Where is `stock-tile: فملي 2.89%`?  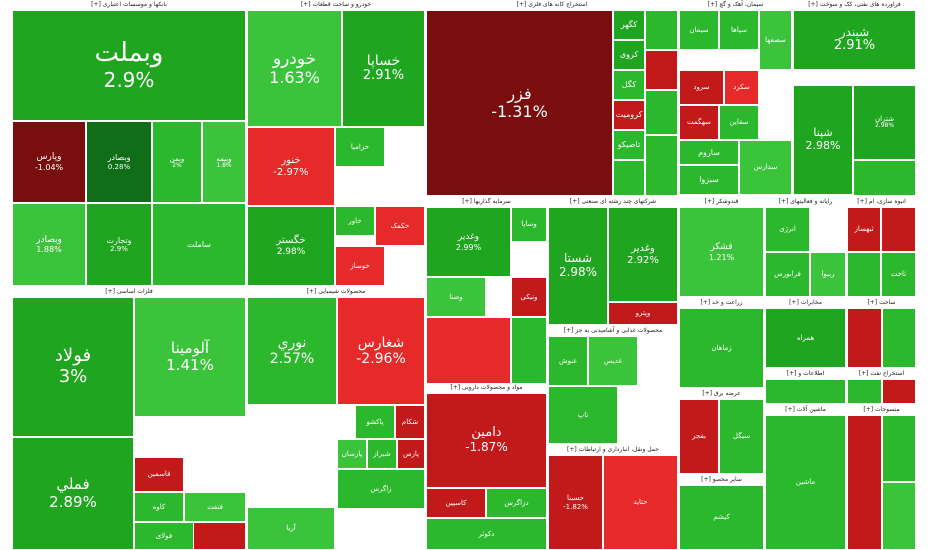 stock-tile: فملي 2.89% is located at coordinates (73, 493).